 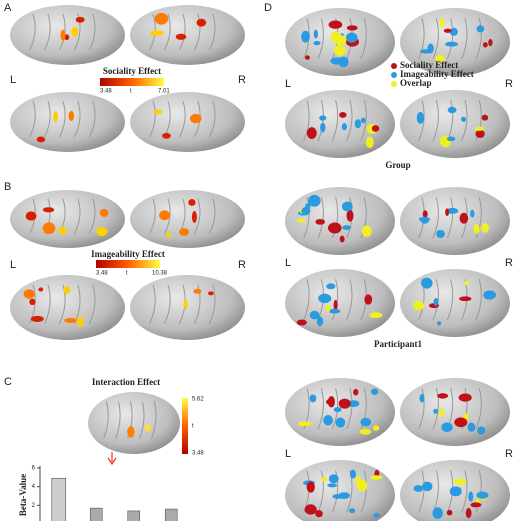 I want to click on colorbar-max: 10.38, so click(x=160, y=274).